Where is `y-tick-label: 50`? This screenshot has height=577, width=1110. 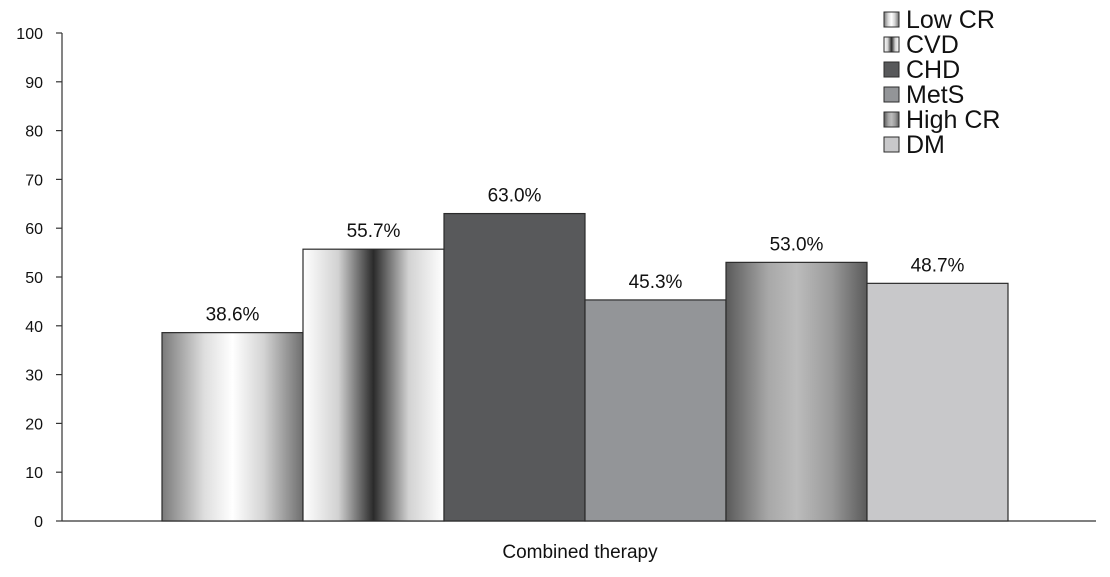 y-tick-label: 50 is located at coordinates (34, 278).